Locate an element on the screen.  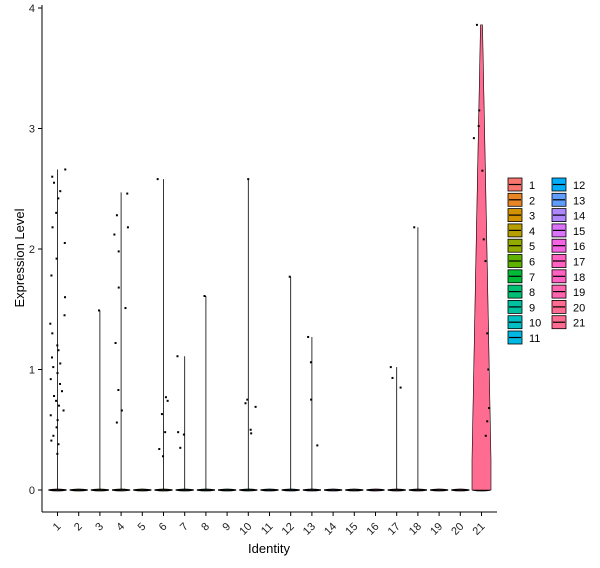
legend-label: 18 is located at coordinates (579, 278).